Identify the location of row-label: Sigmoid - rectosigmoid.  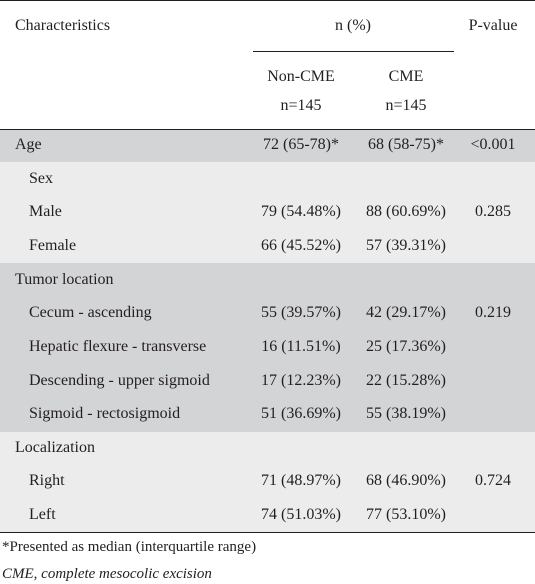
(105, 413).